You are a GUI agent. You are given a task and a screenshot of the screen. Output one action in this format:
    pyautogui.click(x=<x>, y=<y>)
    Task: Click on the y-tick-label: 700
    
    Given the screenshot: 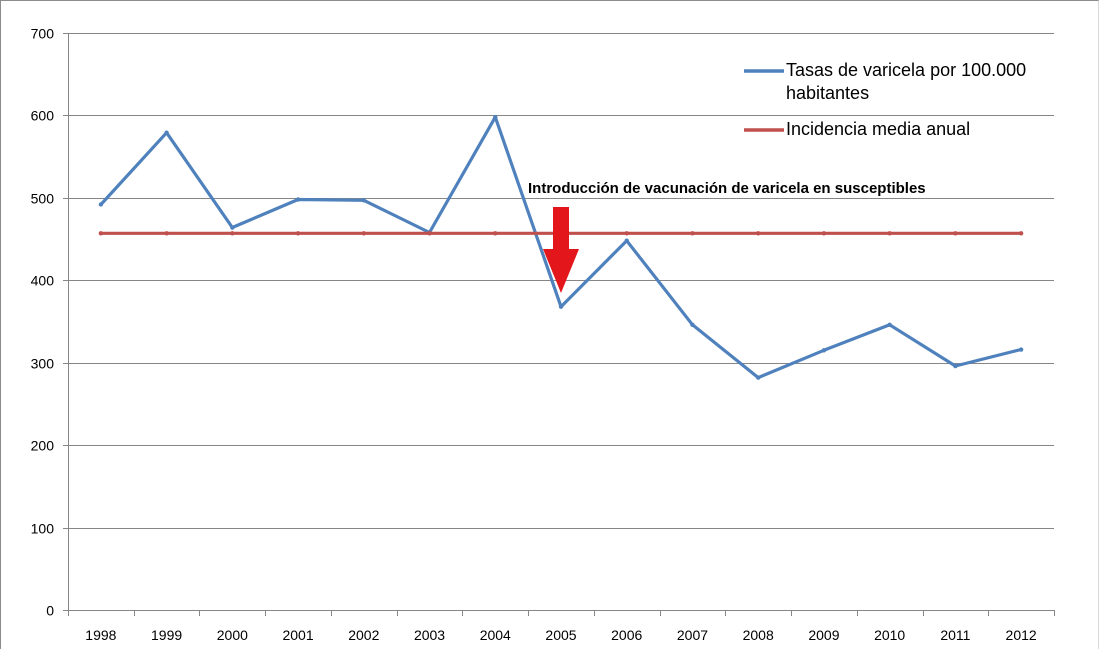 What is the action you would take?
    pyautogui.click(x=43, y=34)
    